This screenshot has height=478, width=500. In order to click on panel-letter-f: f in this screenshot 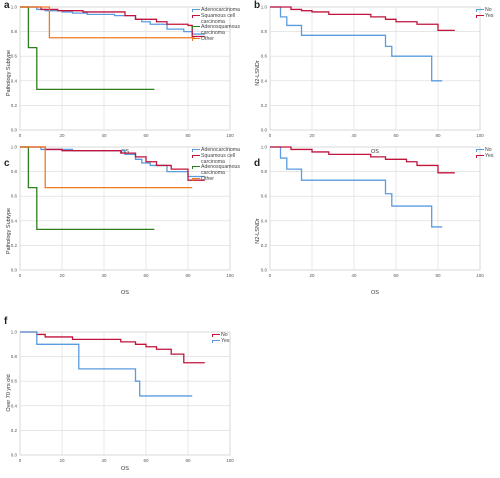, I will do `click(6, 321)`.